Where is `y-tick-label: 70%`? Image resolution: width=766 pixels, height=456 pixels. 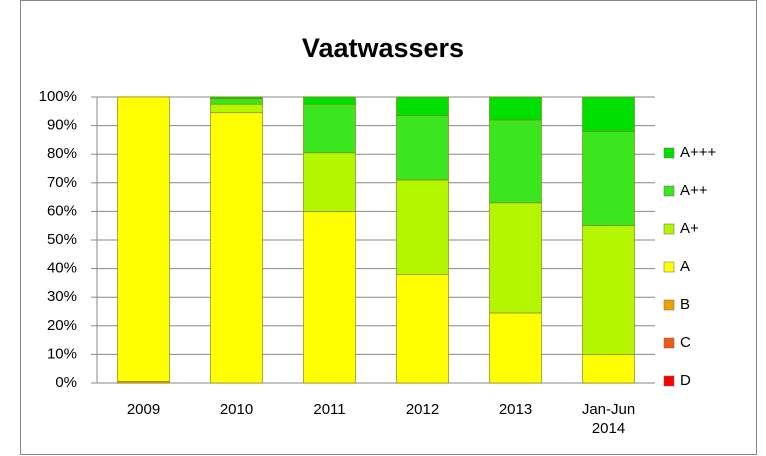 y-tick-label: 70% is located at coordinates (62, 182).